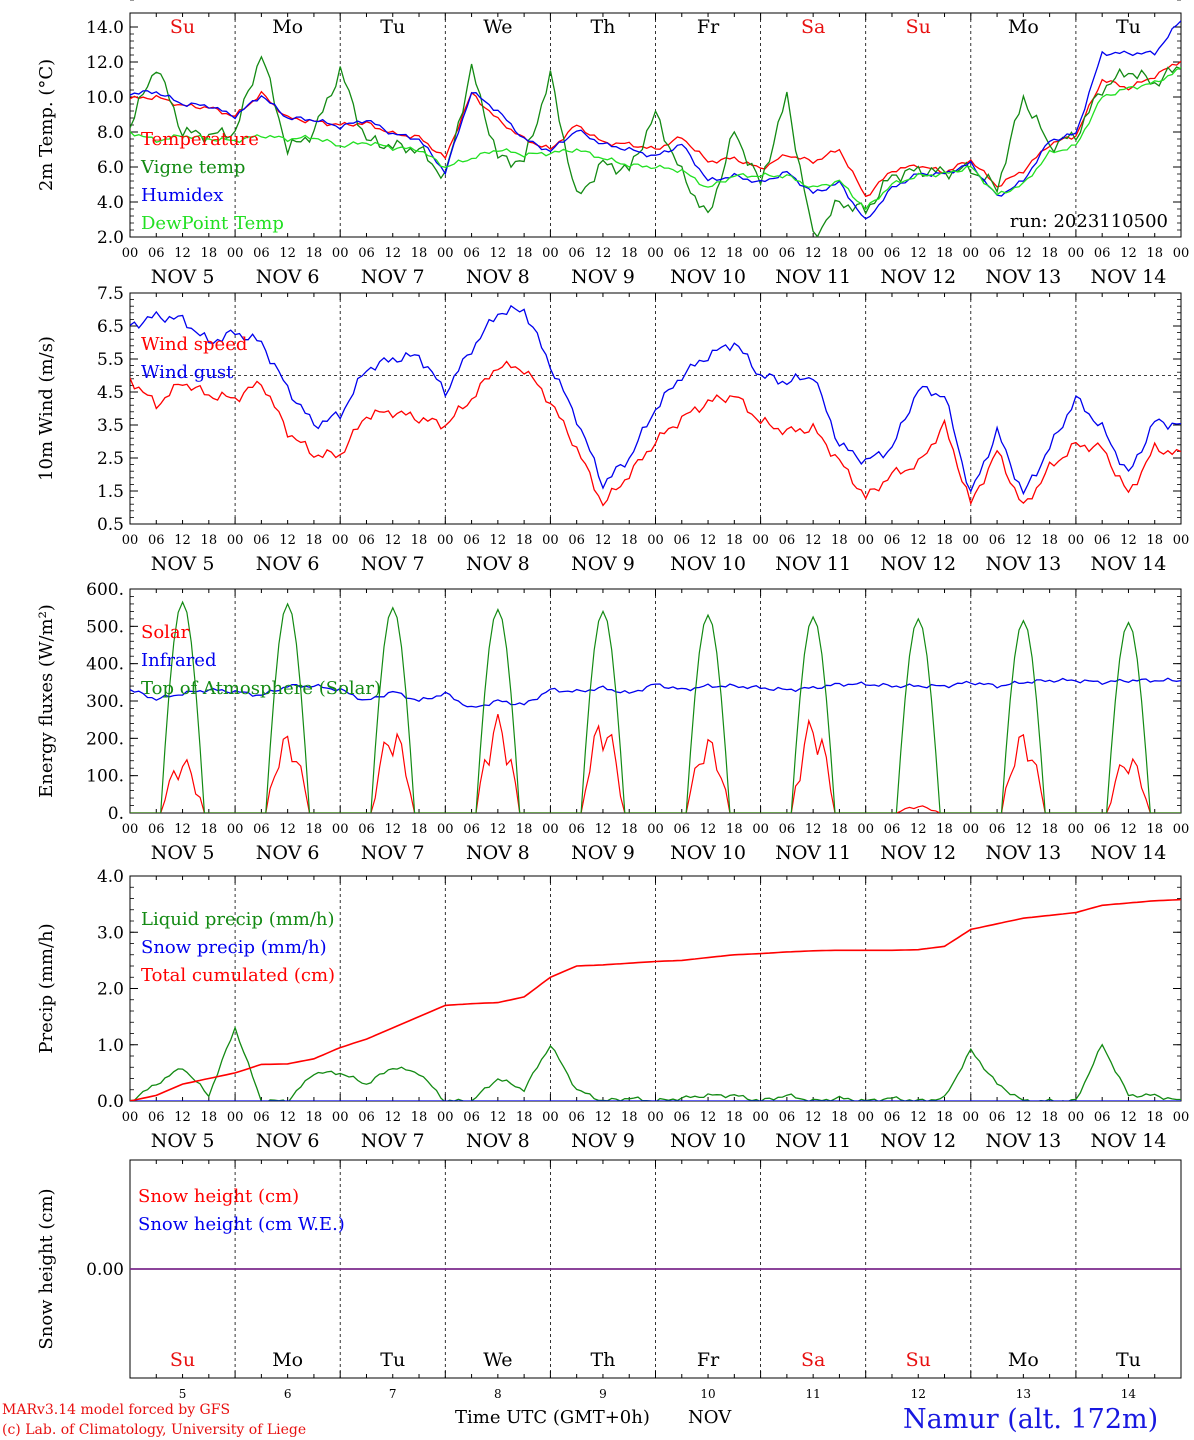 The width and height of the screenshot is (1194, 1440). What do you see at coordinates (105, 627) in the screenshot?
I see `y-tick-label: 500.` at bounding box center [105, 627].